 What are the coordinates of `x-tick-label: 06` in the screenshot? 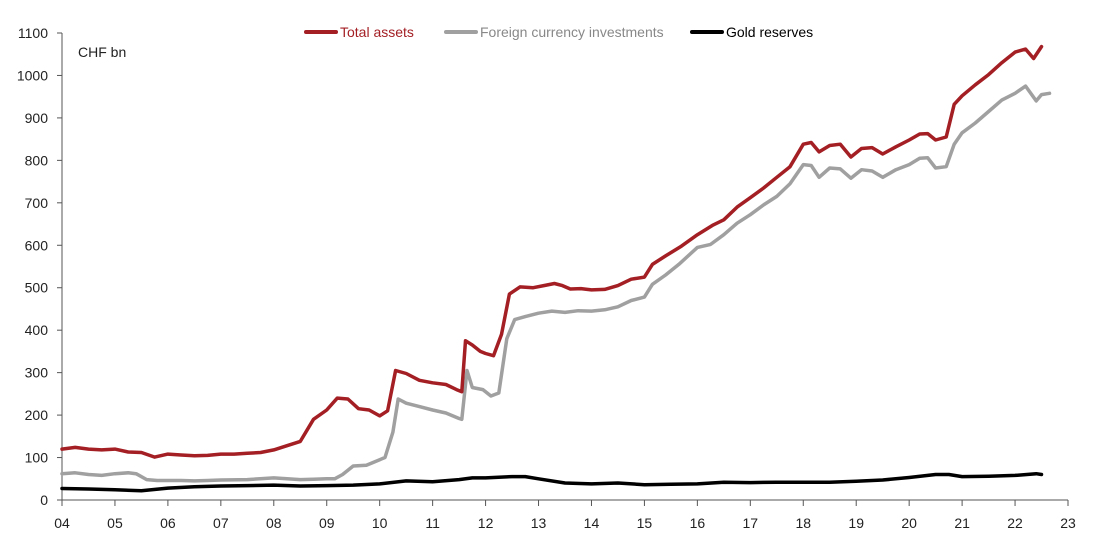 It's located at (168, 523).